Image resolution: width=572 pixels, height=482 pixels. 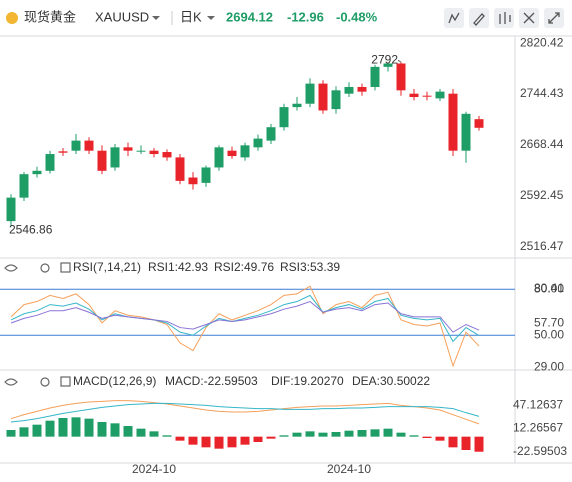 What do you see at coordinates (549, 323) in the screenshot?
I see `y-tick-label: 57.70` at bounding box center [549, 323].